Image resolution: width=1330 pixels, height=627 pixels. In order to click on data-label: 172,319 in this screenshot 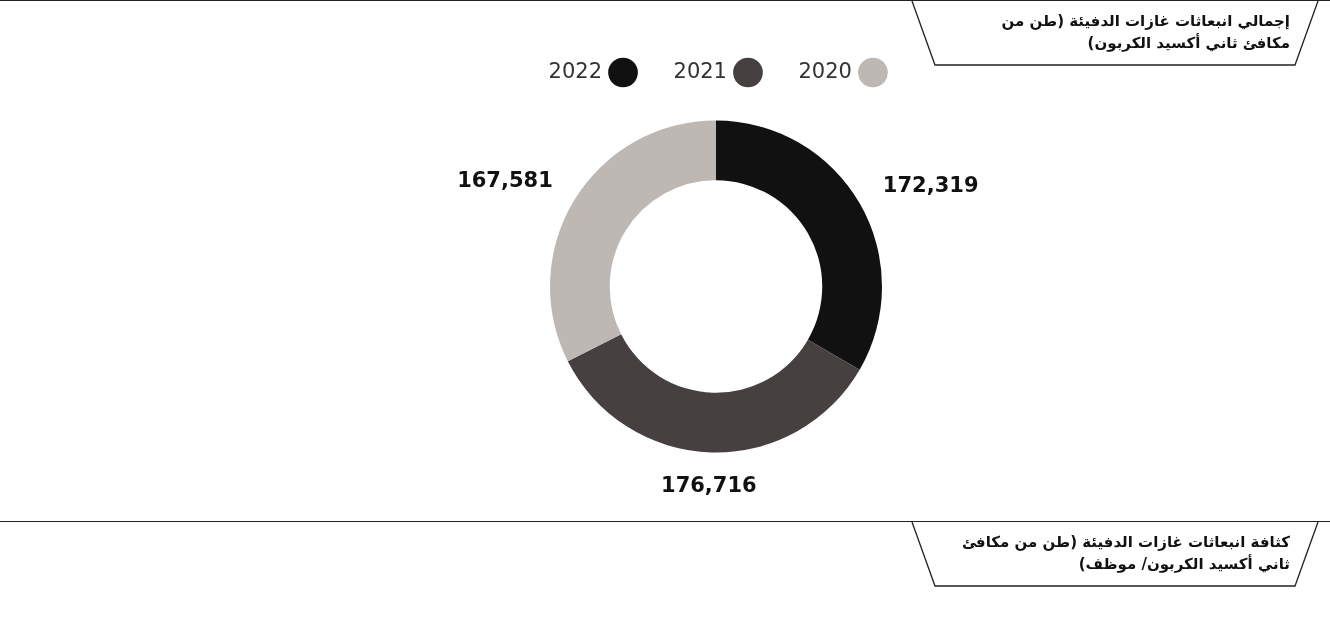, I will do `click(930, 184)`.